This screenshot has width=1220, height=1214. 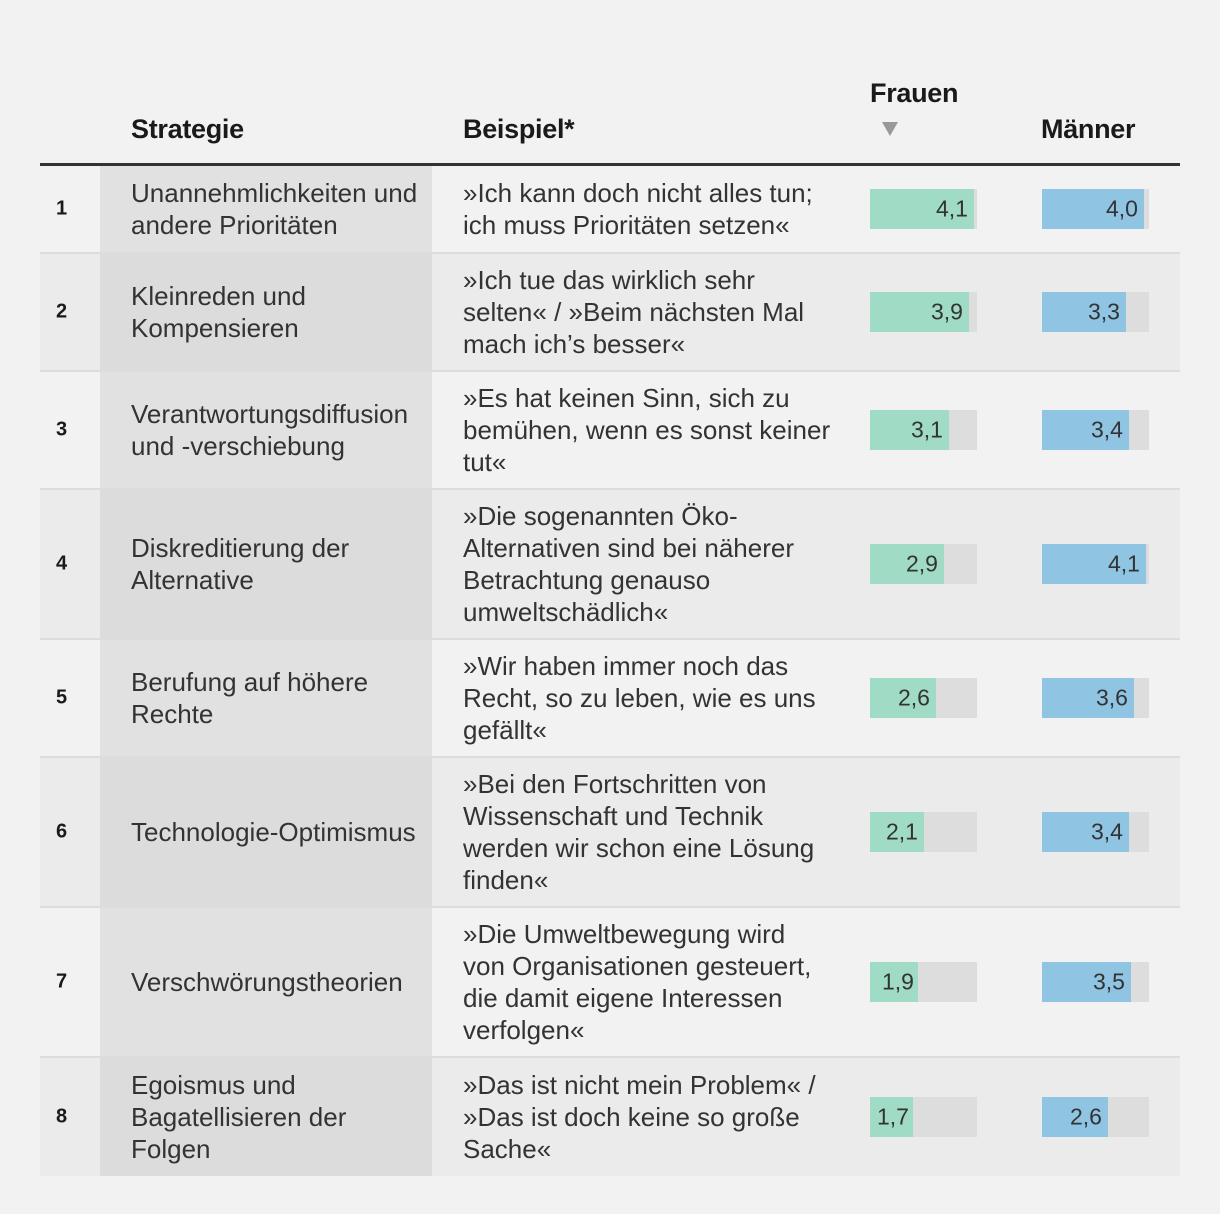 I want to click on frauen-value-label: 3,9, so click(x=947, y=311).